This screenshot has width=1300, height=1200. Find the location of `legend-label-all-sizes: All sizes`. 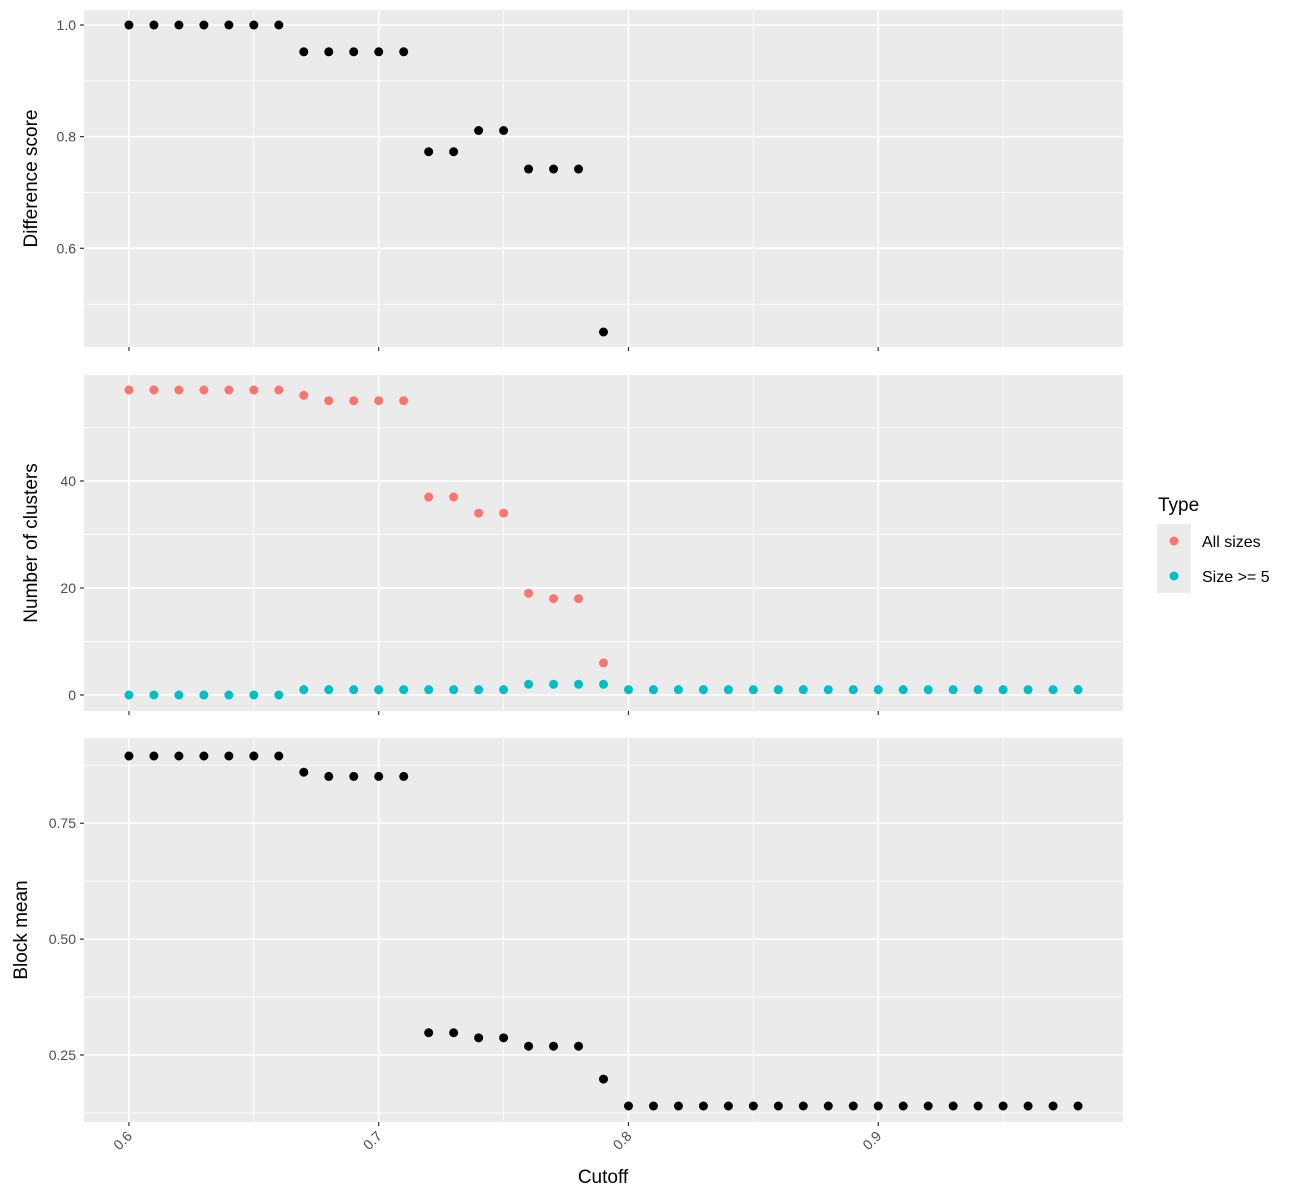

legend-label-all-sizes: All sizes is located at coordinates (1231, 542).